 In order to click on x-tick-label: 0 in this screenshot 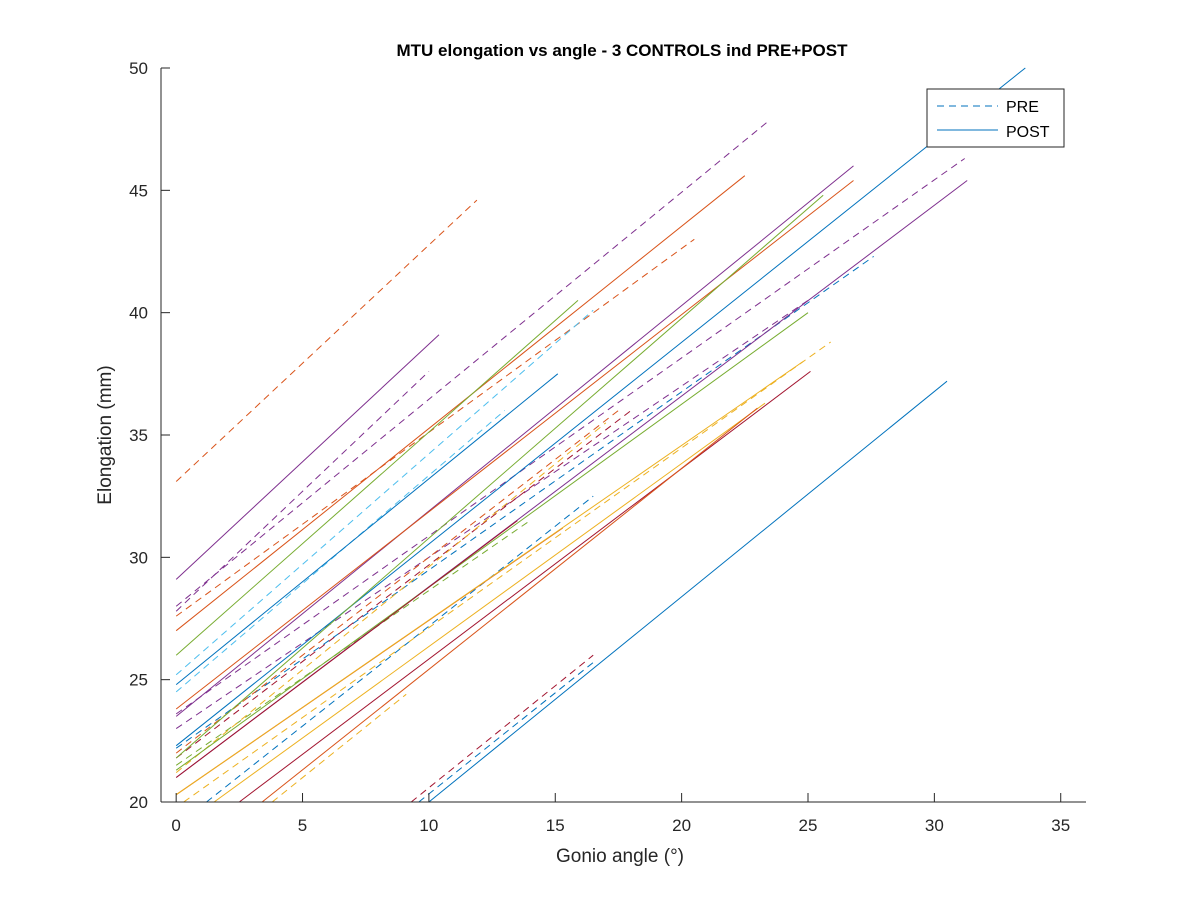, I will do `click(175, 825)`.